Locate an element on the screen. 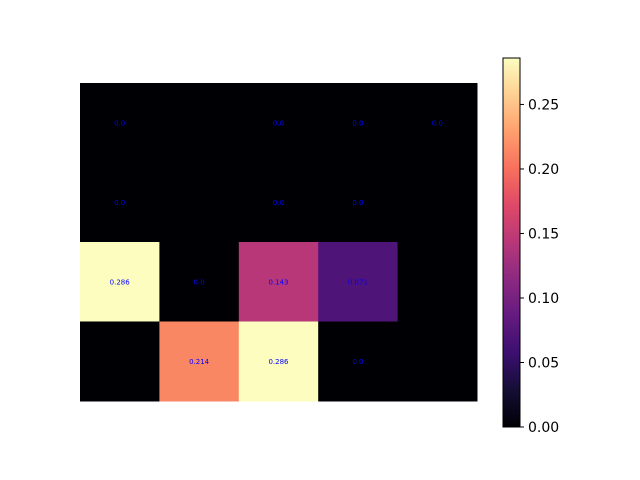 This screenshot has width=640, height=480. colorbar-tick-label: 0.25 is located at coordinates (543, 105).